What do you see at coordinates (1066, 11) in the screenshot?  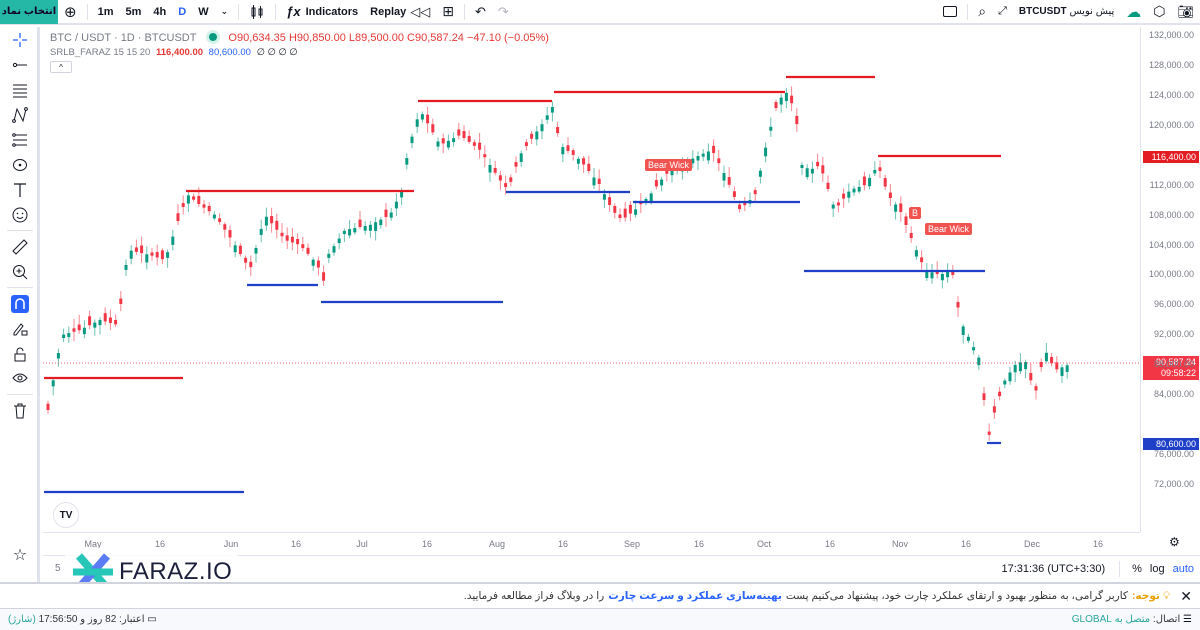 I see `layout-name: BTCUSDT پیش نویس` at bounding box center [1066, 11].